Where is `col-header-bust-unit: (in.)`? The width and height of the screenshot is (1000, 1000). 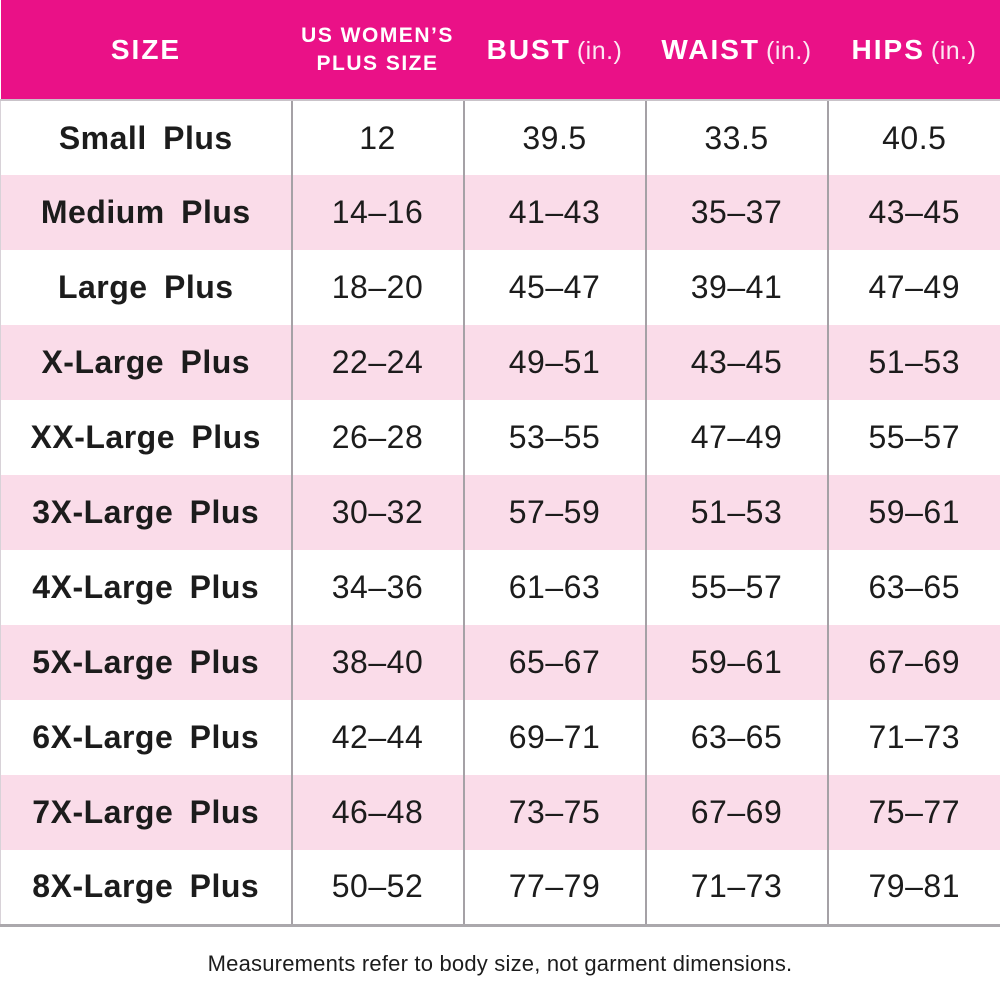 col-header-bust-unit: (in.) is located at coordinates (599, 50).